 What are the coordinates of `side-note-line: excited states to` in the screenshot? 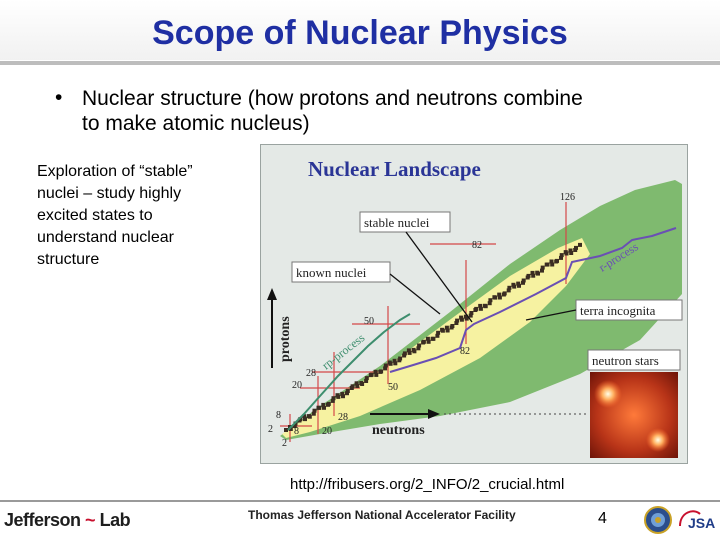 It's located at (95, 215).